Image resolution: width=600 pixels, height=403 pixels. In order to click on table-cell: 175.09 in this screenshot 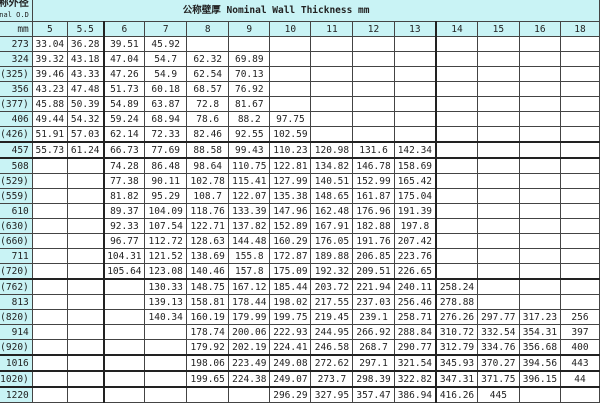, I will do `click(290, 271)`.